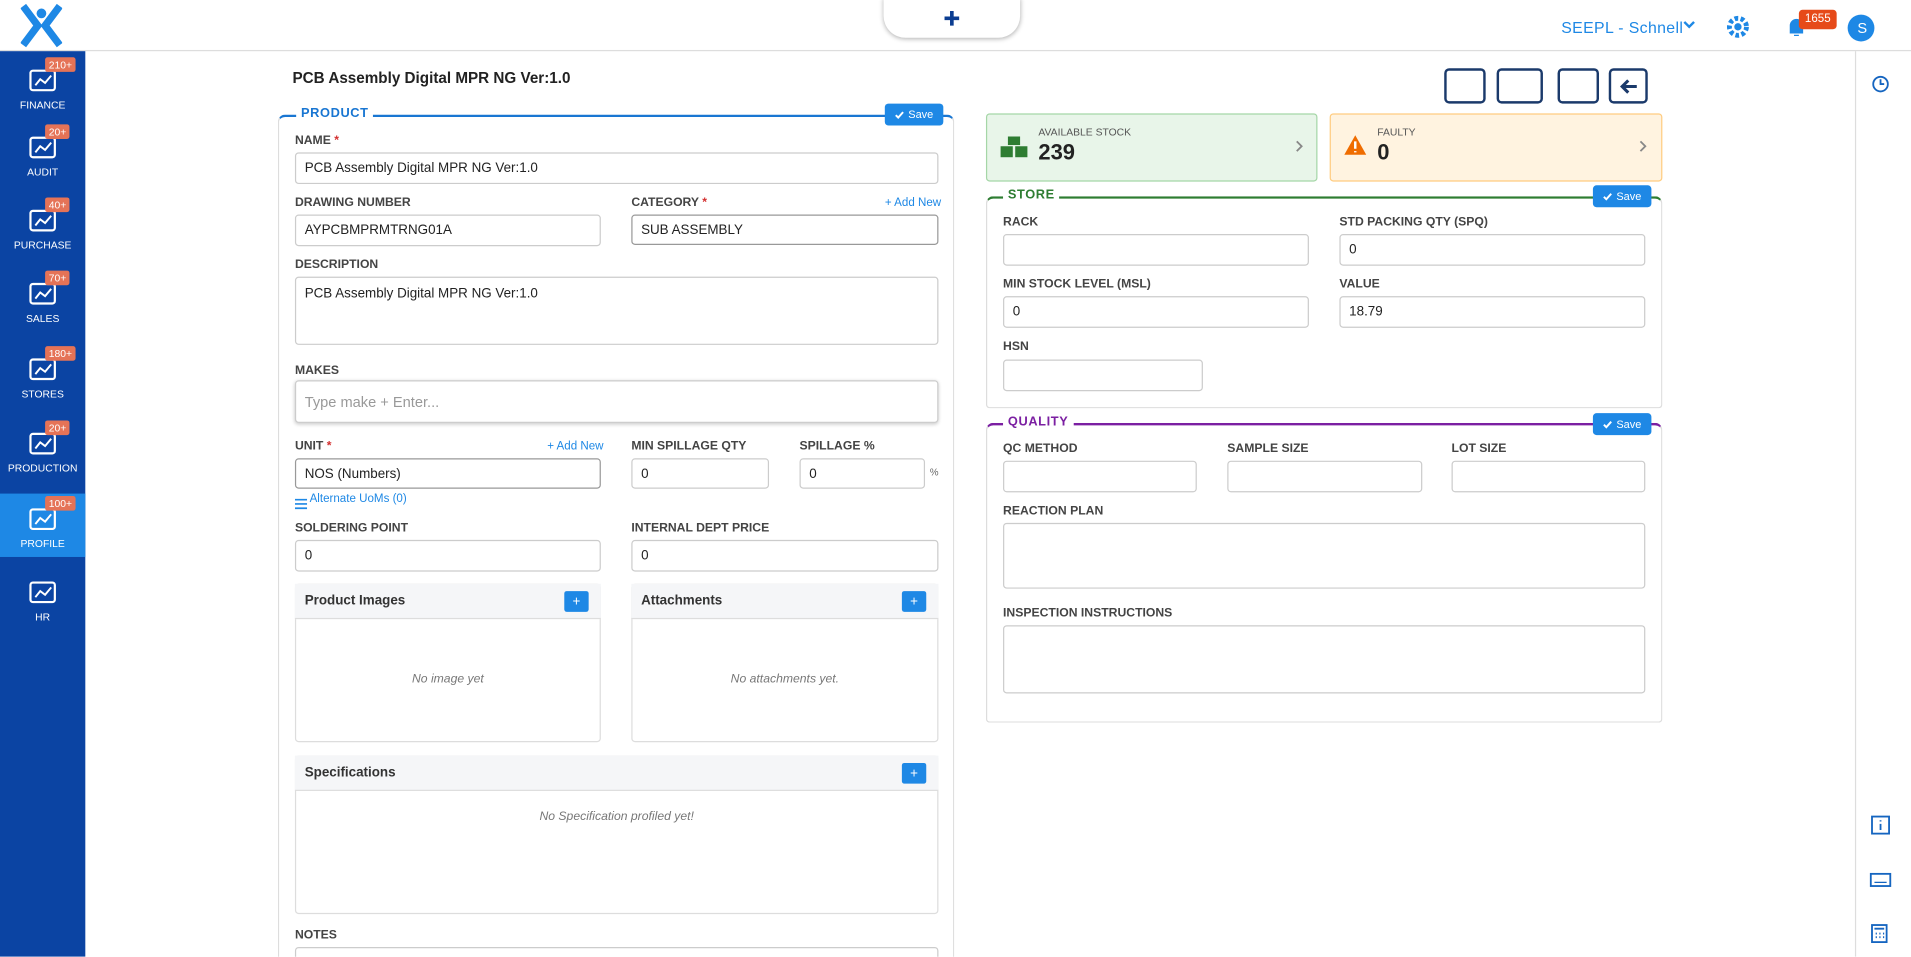 Image resolution: width=1911 pixels, height=957 pixels. What do you see at coordinates (689, 446) in the screenshot?
I see `field-label: MIN SPILLAGE QTY` at bounding box center [689, 446].